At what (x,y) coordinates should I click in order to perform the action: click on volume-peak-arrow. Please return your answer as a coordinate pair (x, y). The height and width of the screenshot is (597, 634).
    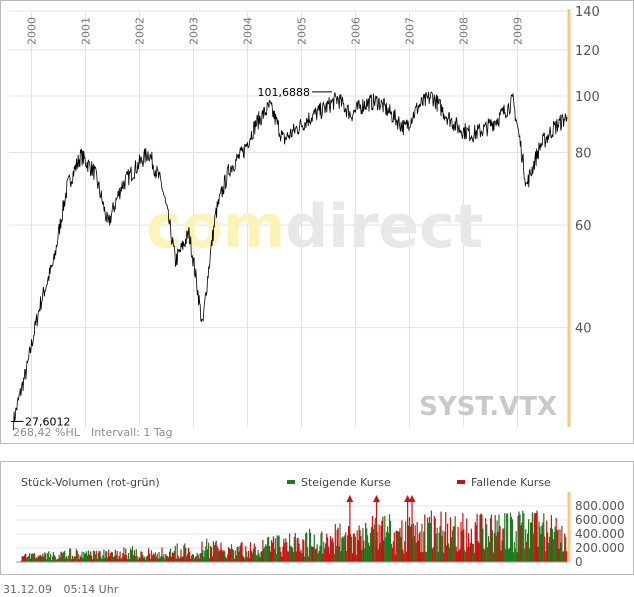
    Looking at the image, I should click on (350, 498).